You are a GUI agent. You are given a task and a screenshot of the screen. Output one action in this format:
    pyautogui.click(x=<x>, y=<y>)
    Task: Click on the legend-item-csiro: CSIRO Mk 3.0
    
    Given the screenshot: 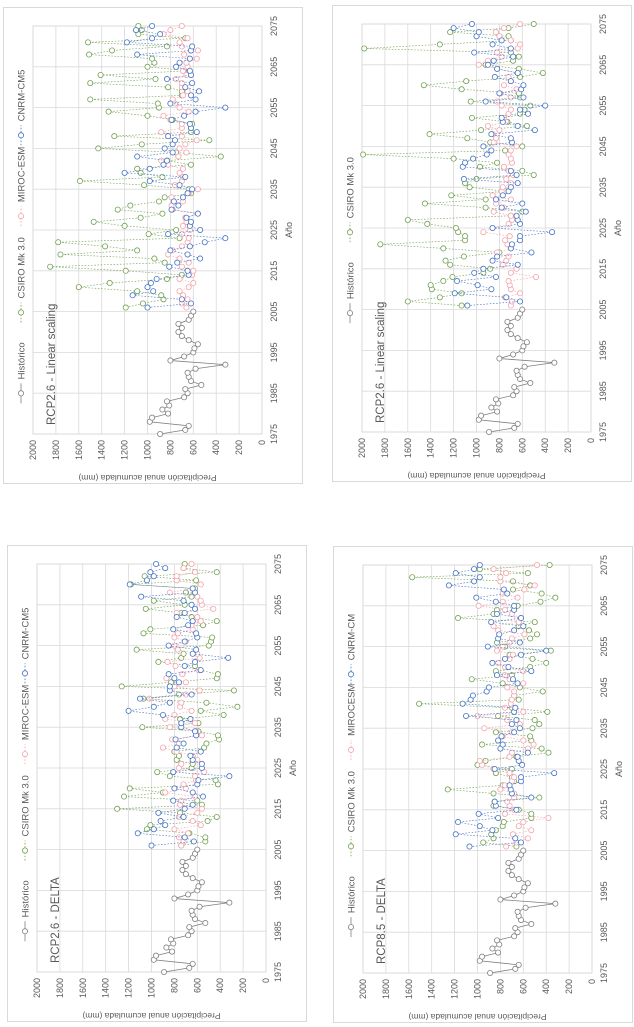 What is the action you would take?
    pyautogui.click(x=26, y=818)
    